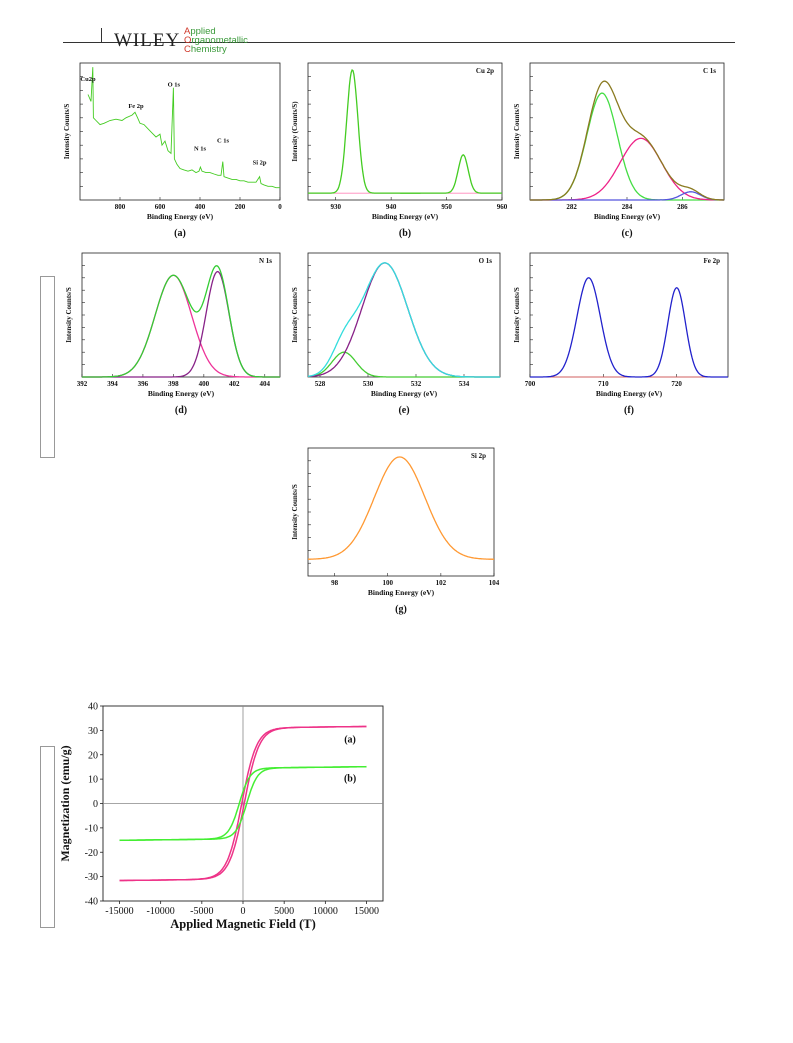 The width and height of the screenshot is (793, 1043). I want to click on journal-line-2: Organometallic, so click(216, 40).